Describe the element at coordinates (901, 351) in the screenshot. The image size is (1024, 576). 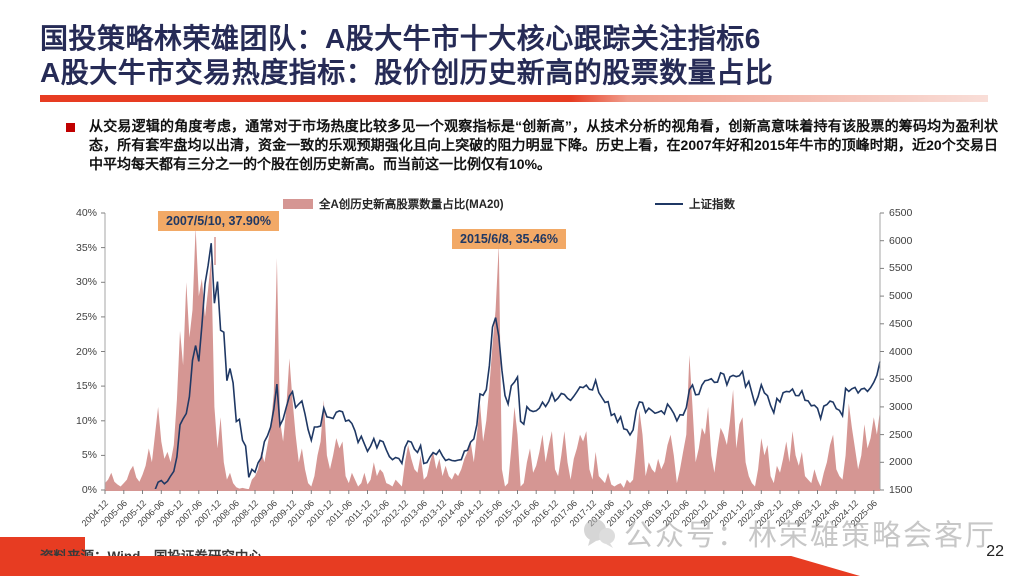
I see `y-right-tick-label: 4000` at that location.